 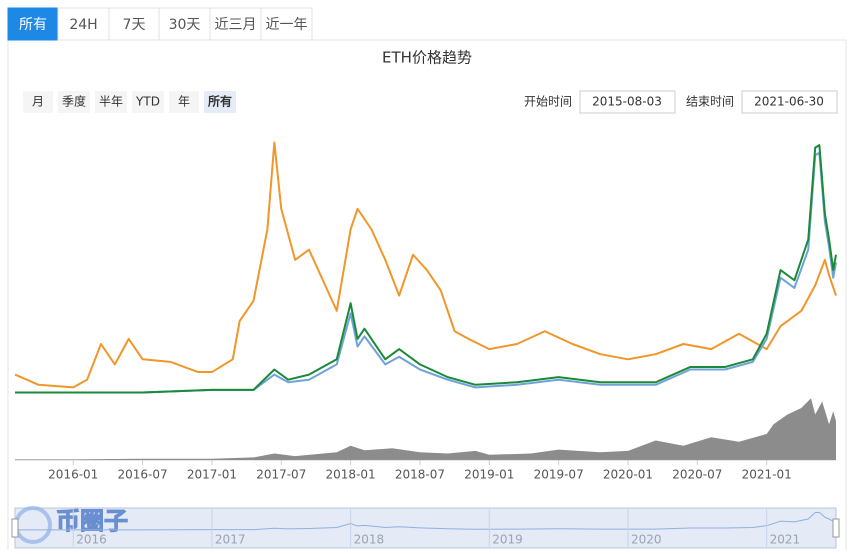 I want to click on range-label: YTD, so click(x=147, y=102).